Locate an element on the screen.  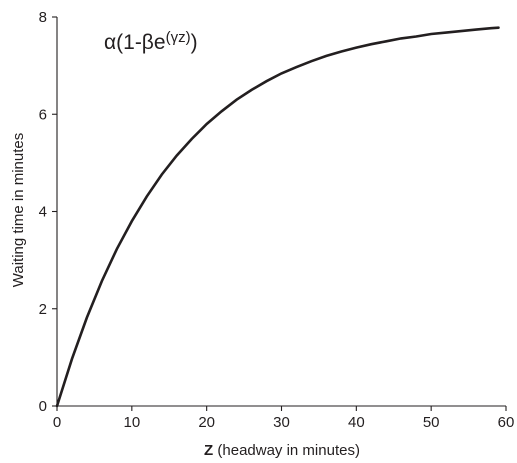
formula-annotation: α(1-βe(γz)) is located at coordinates (151, 41).